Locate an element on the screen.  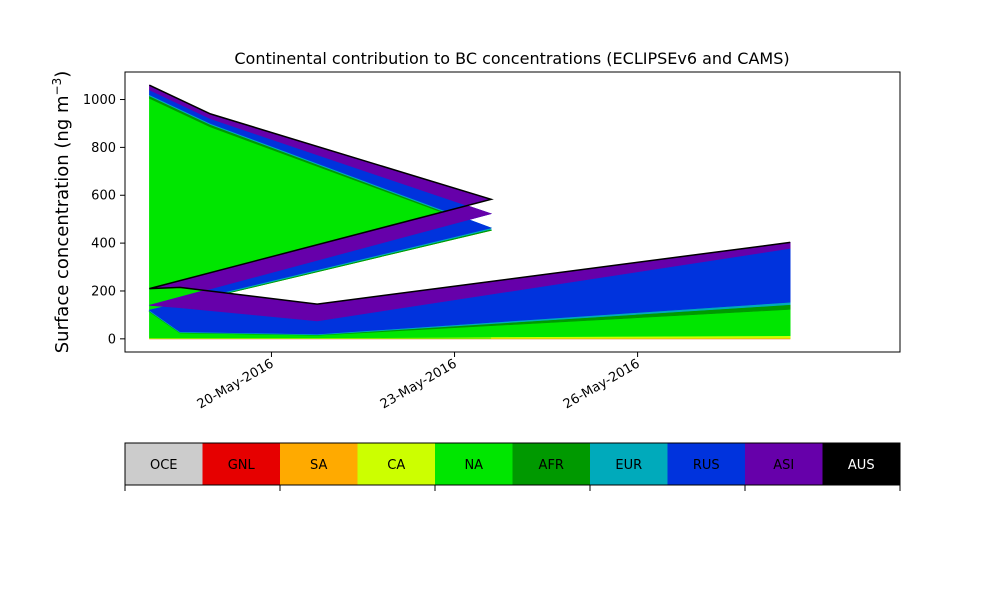
legend-label-na: NA is located at coordinates (473, 465).